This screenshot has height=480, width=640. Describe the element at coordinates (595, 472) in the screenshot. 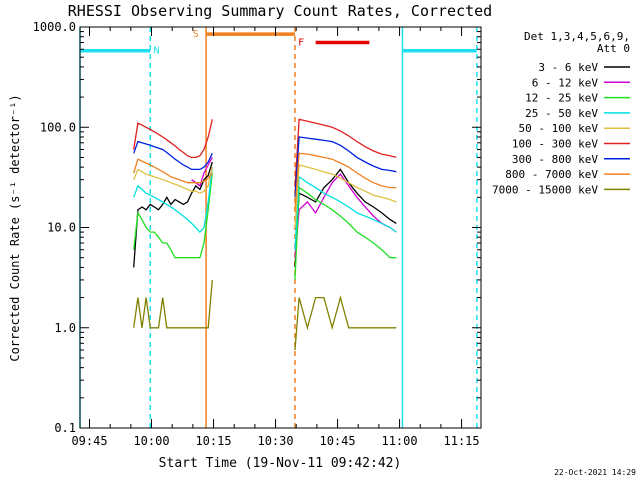

I see `timestamp: 22-Oct-2021 14:29` at that location.